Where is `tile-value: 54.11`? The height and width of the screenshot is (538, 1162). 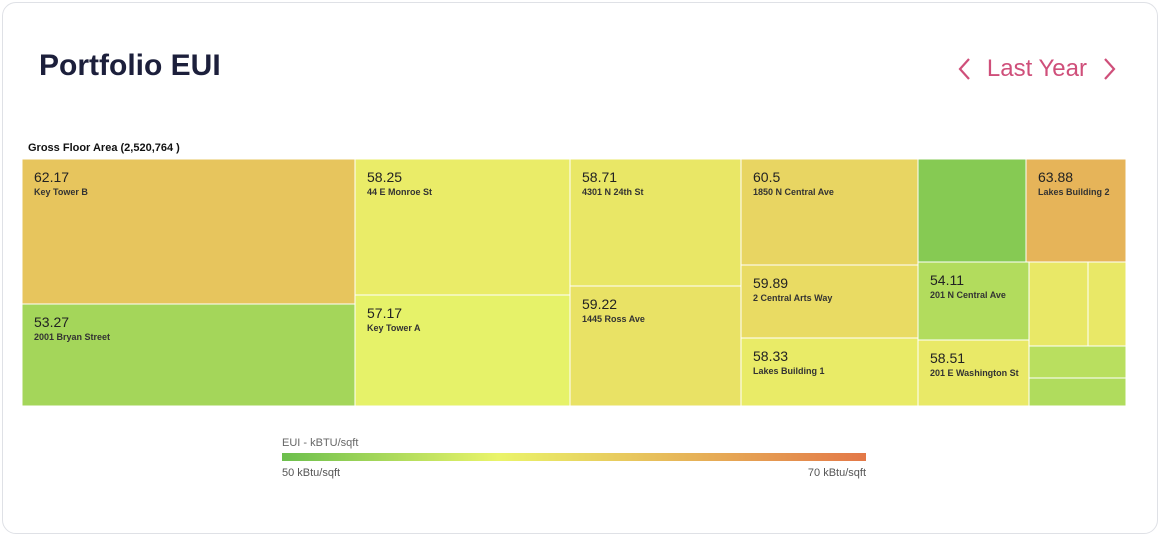 tile-value: 54.11 is located at coordinates (947, 280).